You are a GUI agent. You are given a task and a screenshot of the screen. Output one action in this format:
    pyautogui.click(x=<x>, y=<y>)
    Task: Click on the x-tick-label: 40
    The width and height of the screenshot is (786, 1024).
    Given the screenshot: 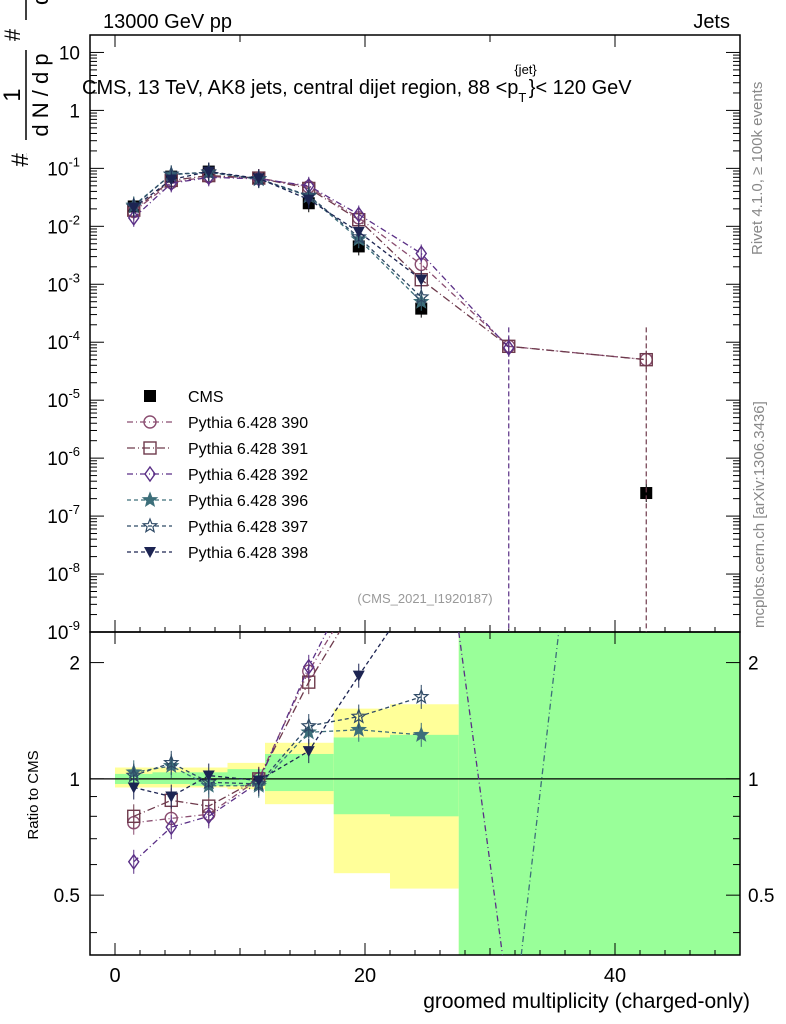 What is the action you would take?
    pyautogui.click(x=615, y=976)
    